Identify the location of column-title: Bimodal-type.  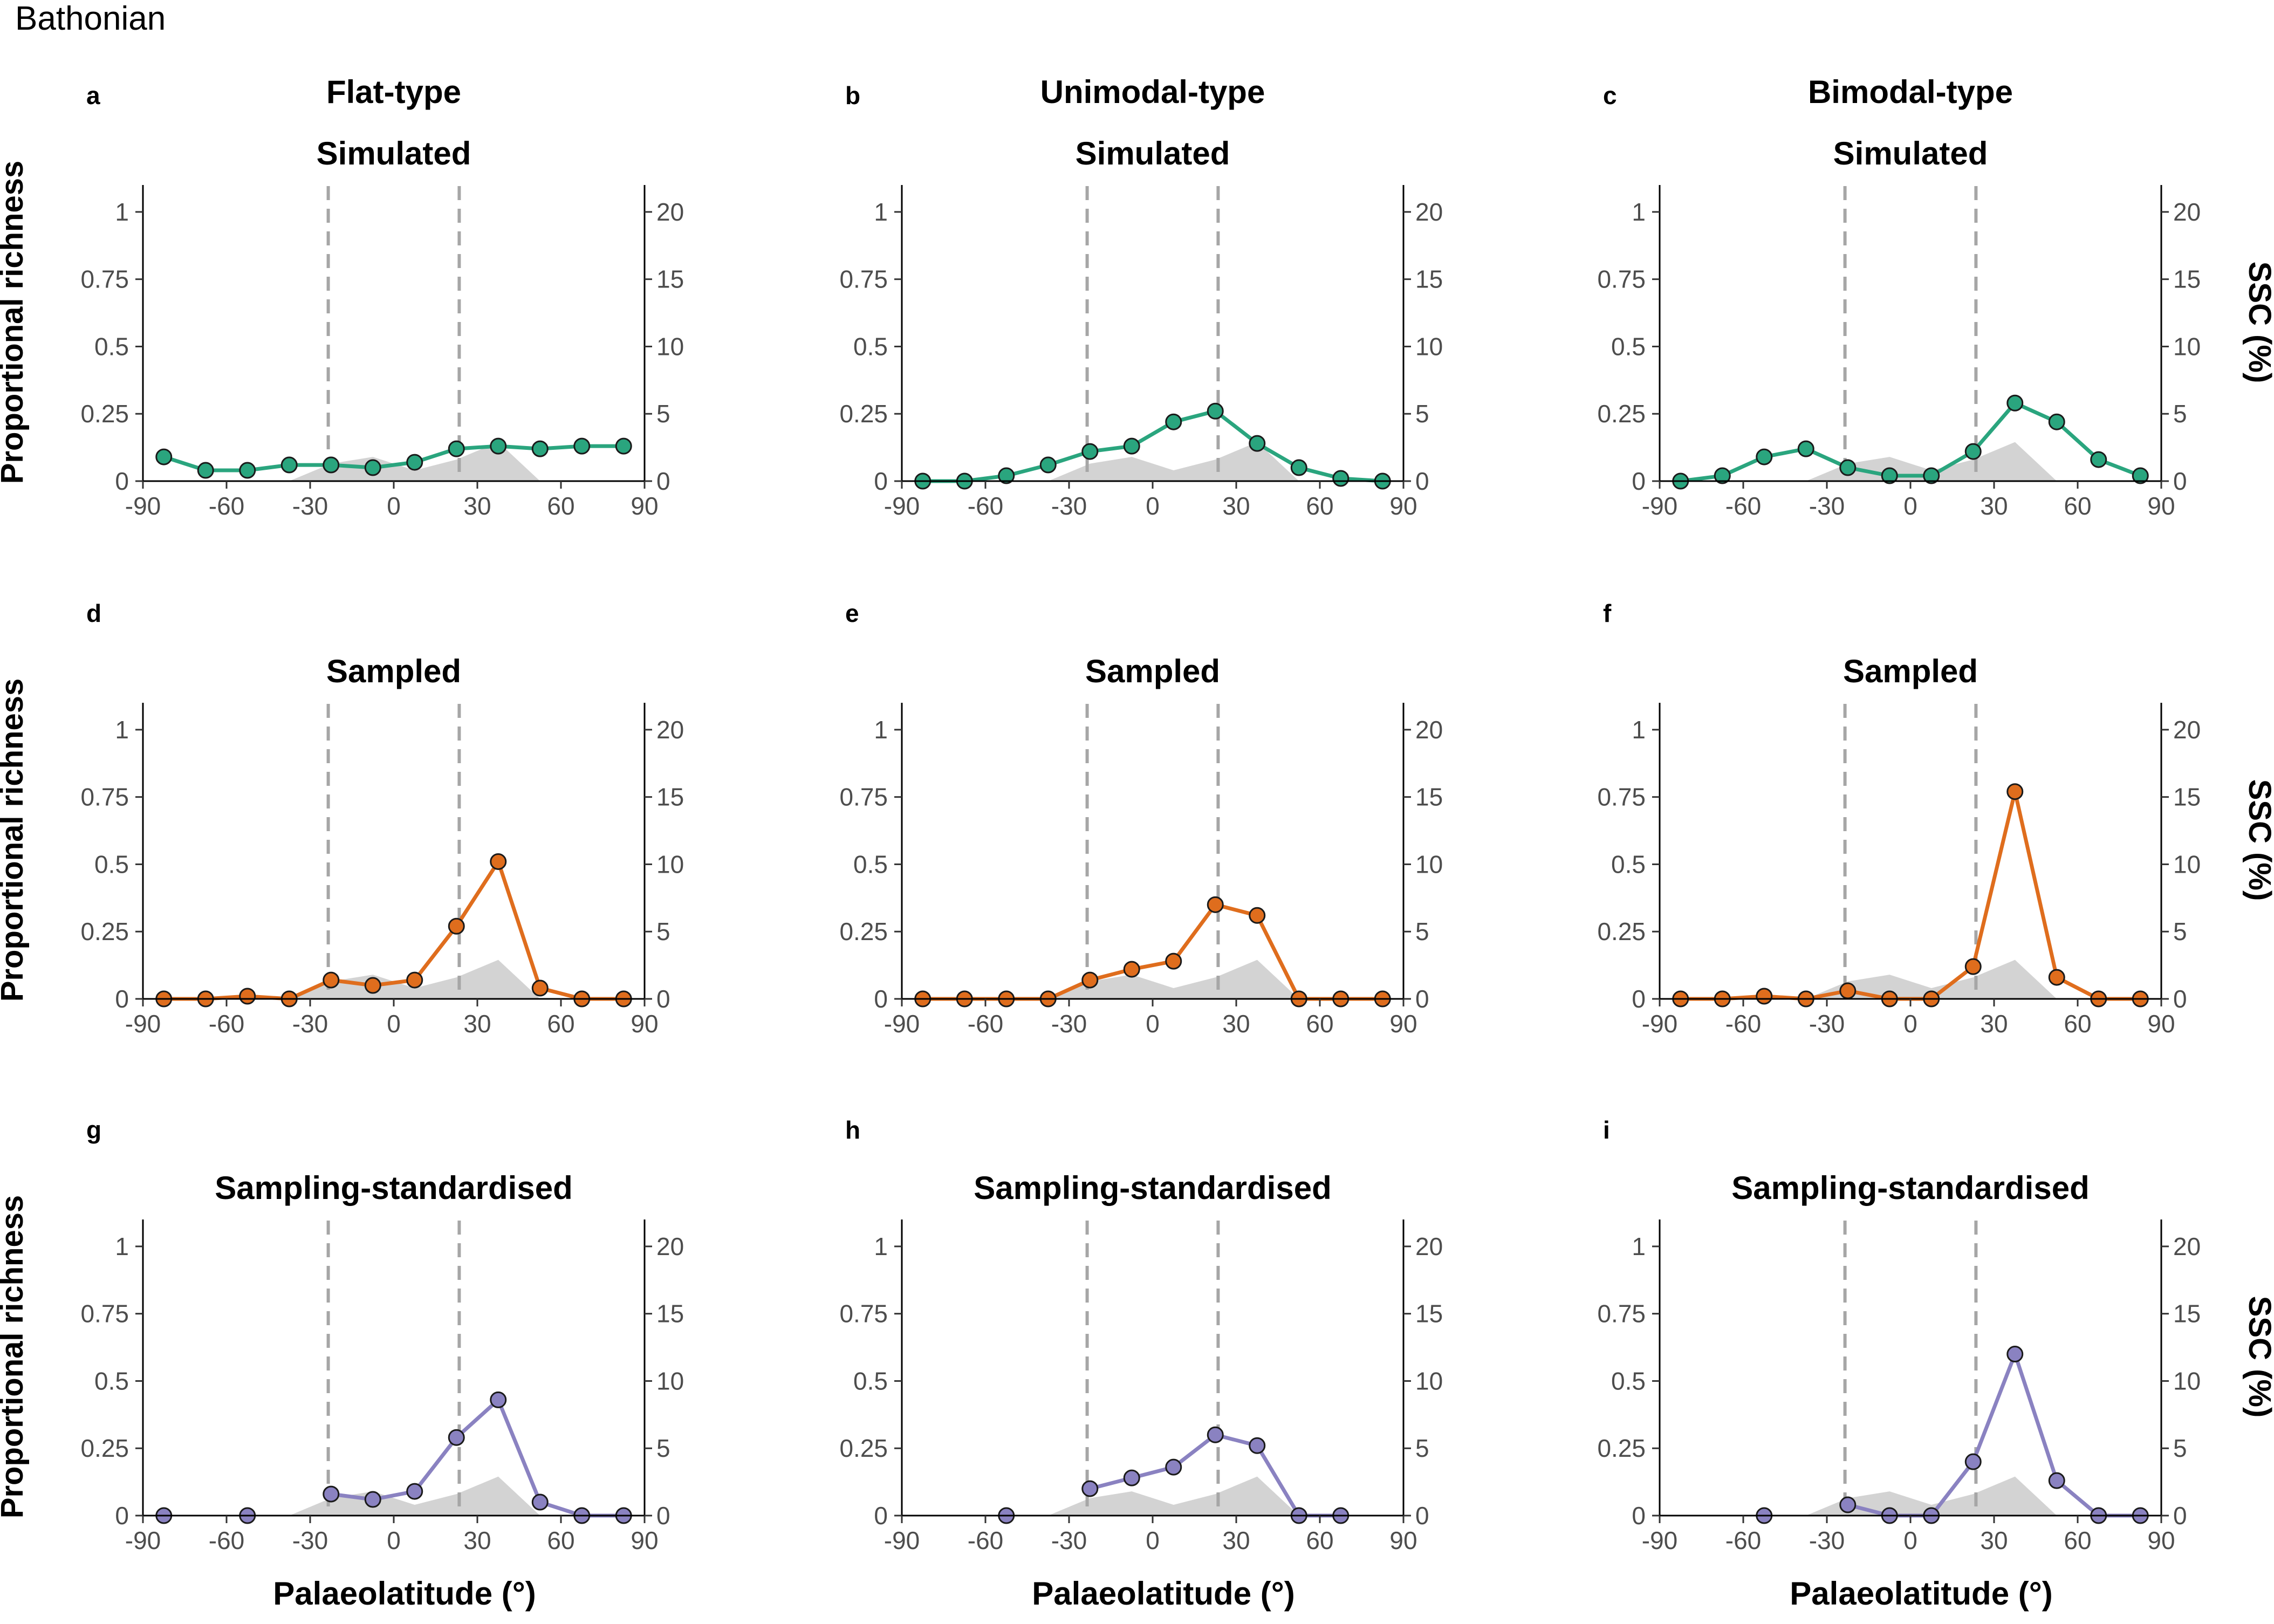
(1910, 92).